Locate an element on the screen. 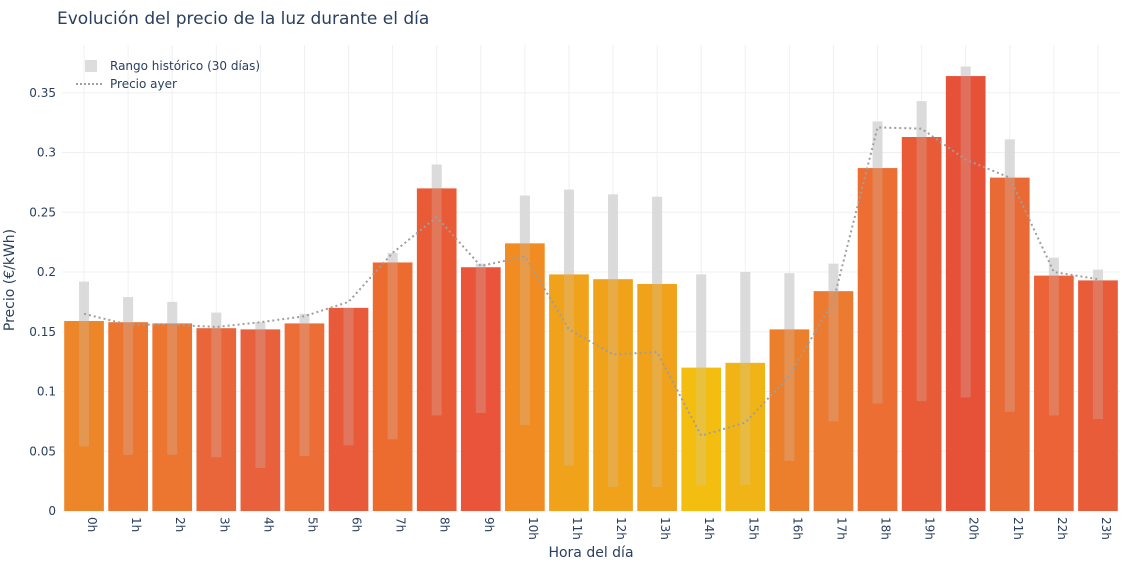 This screenshot has width=1140, height=570. x-tick-label: 21h is located at coordinates (1018, 528).